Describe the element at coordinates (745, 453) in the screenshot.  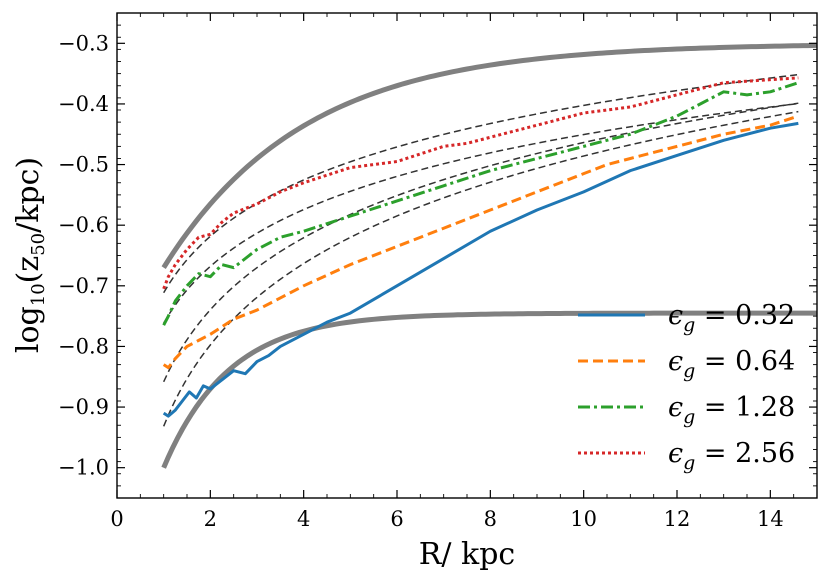
I see `legend-value: = 2.56` at that location.